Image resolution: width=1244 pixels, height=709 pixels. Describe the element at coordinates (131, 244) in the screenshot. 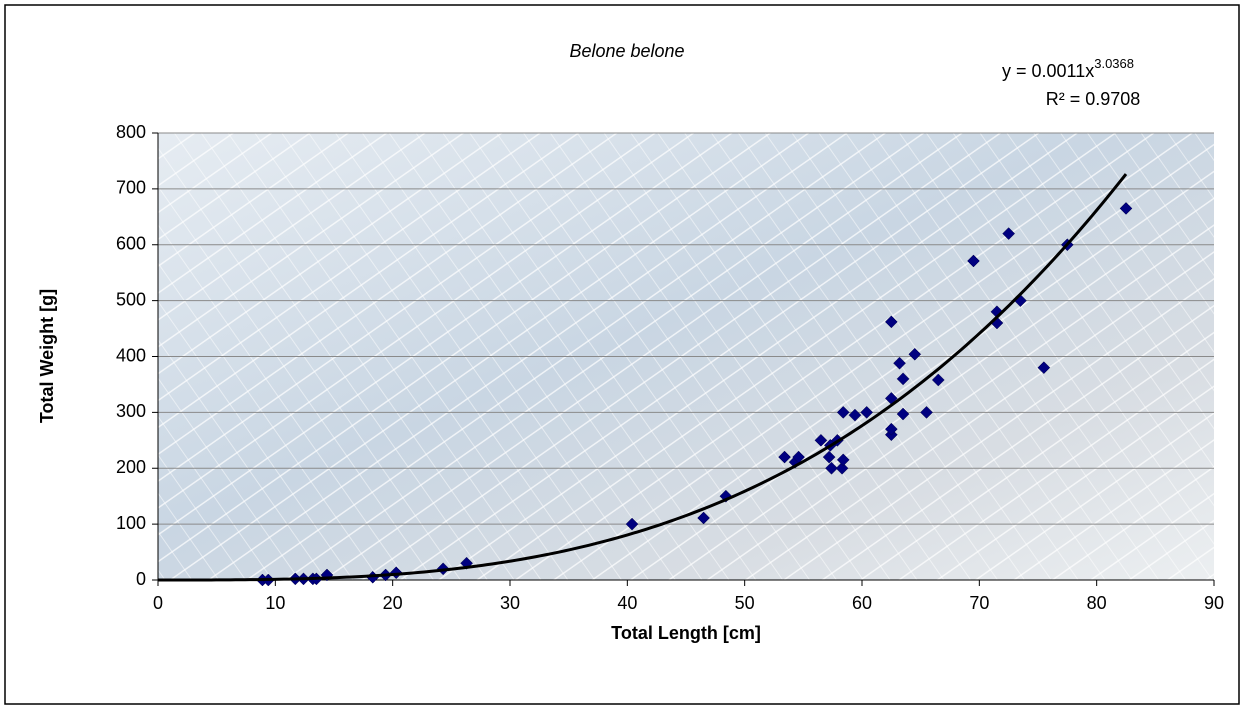

I see `y-tick-label: 600` at that location.